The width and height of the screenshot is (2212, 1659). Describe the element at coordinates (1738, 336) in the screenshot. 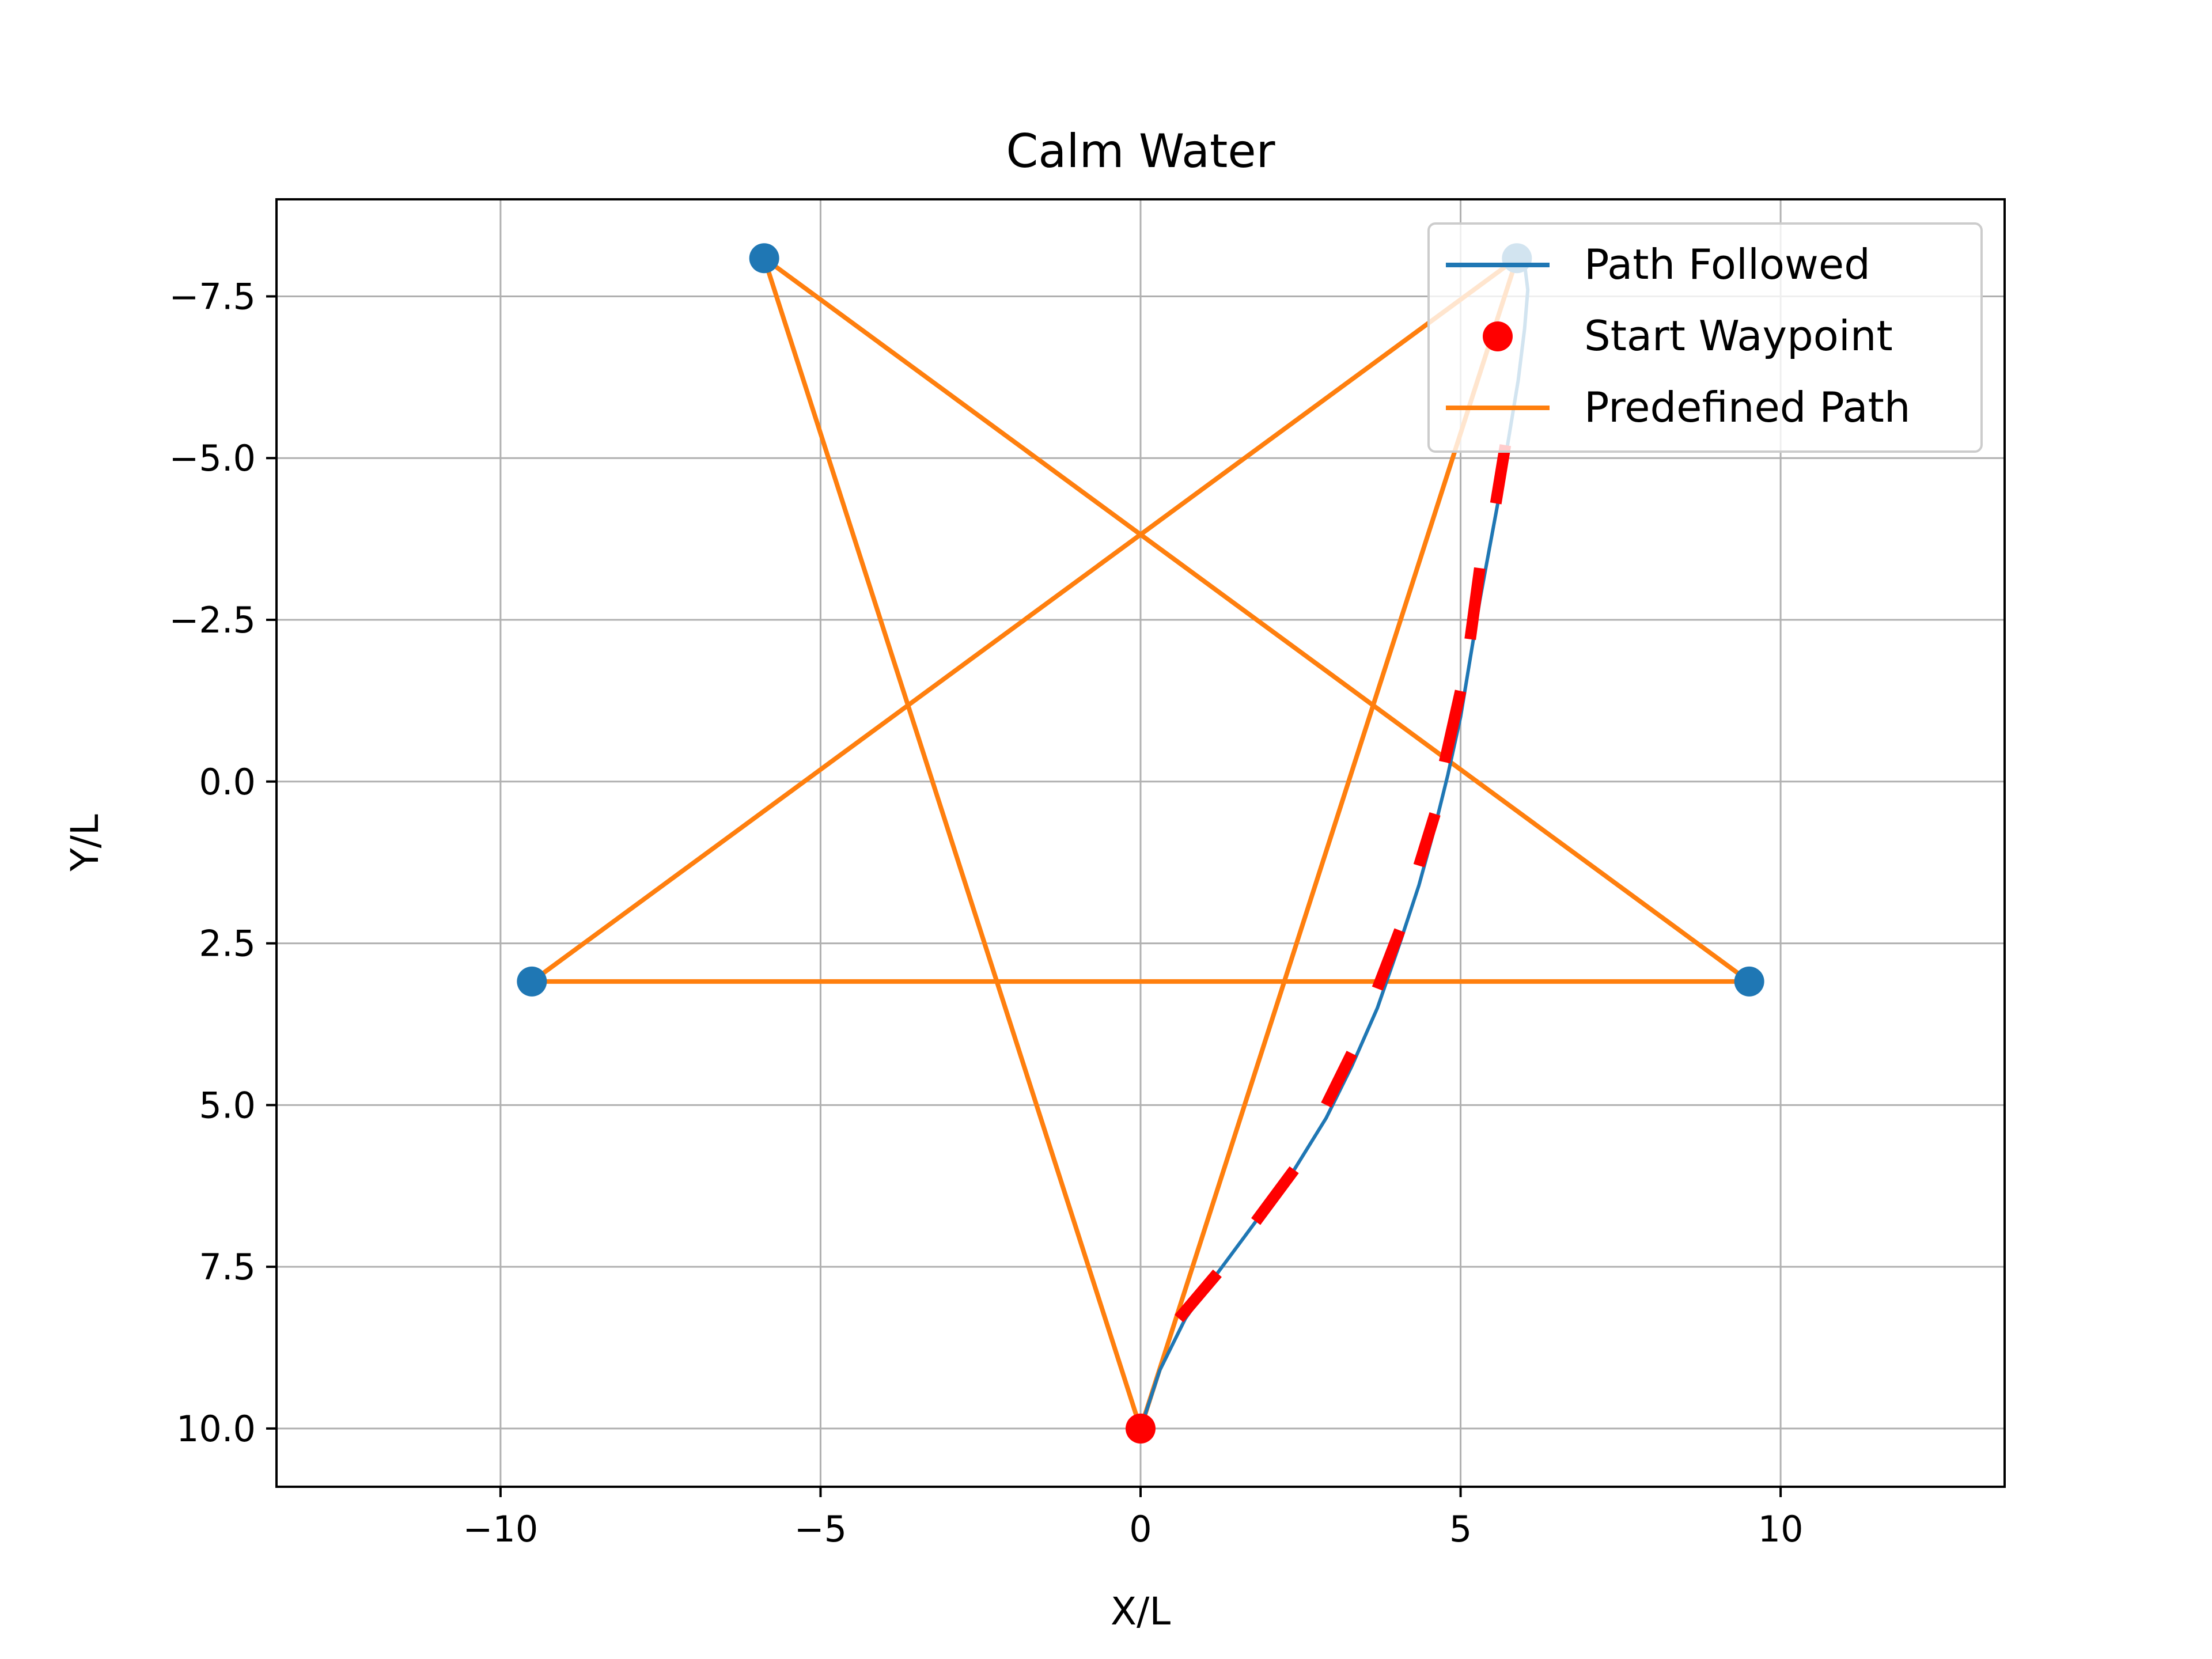

I see `legend-label-start-waypoint: Start Waypoint` at that location.